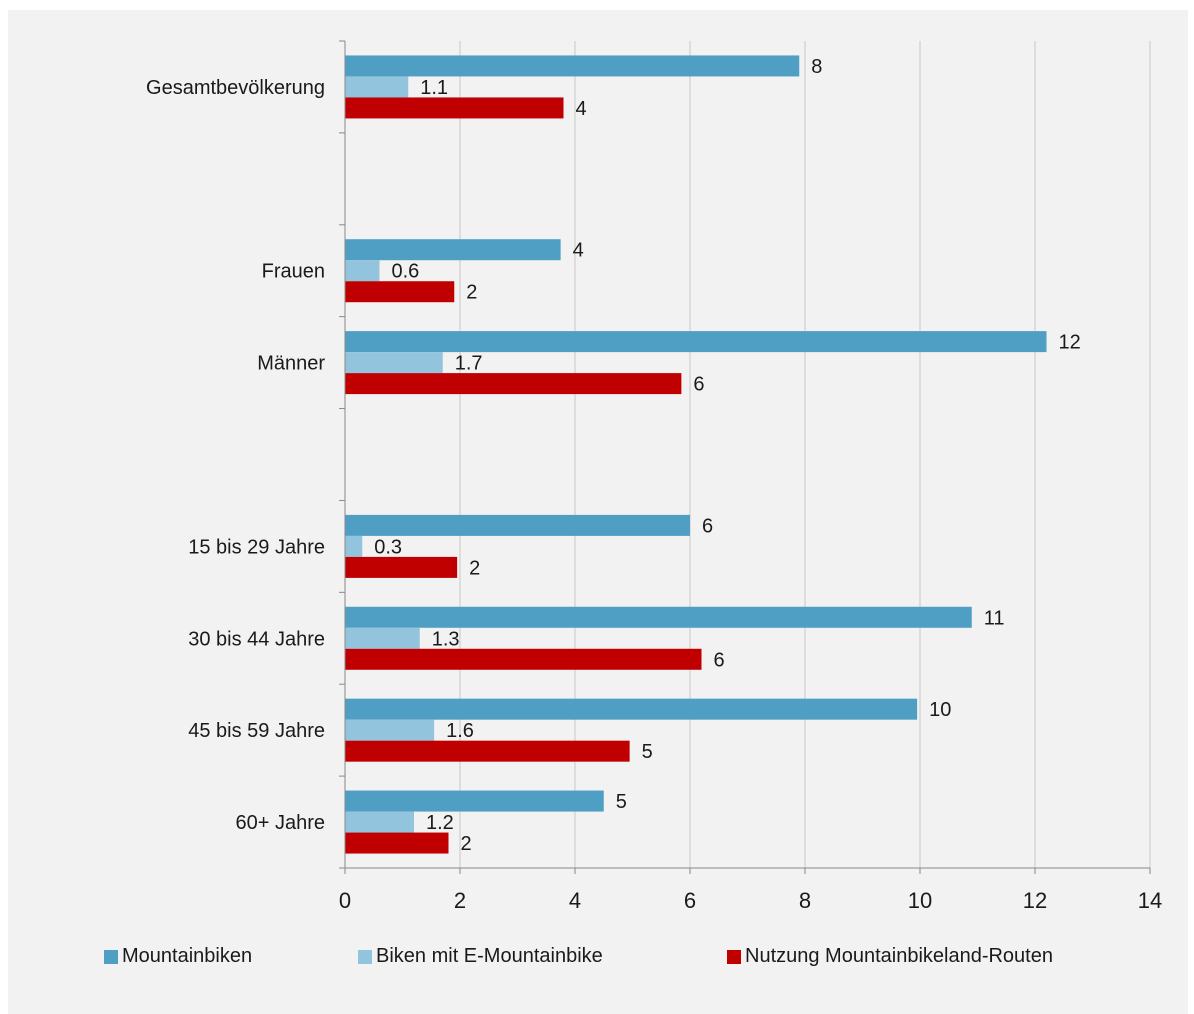 Image resolution: width=1194 pixels, height=1014 pixels. What do you see at coordinates (690, 900) in the screenshot?
I see `x-tick-label: 6` at bounding box center [690, 900].